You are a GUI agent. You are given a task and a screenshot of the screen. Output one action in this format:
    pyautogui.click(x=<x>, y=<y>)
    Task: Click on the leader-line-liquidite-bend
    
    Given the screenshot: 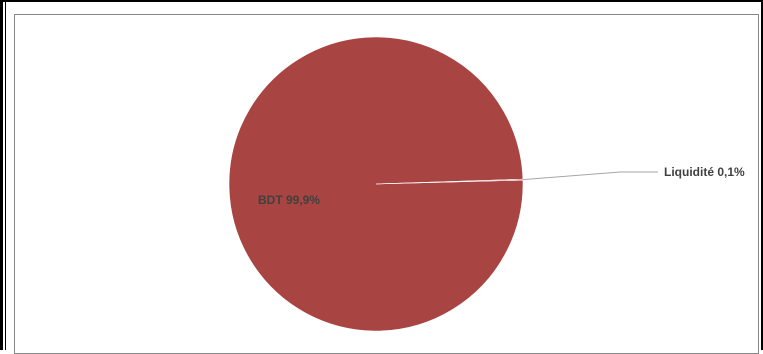 What is the action you would take?
    pyautogui.click(x=590, y=176)
    